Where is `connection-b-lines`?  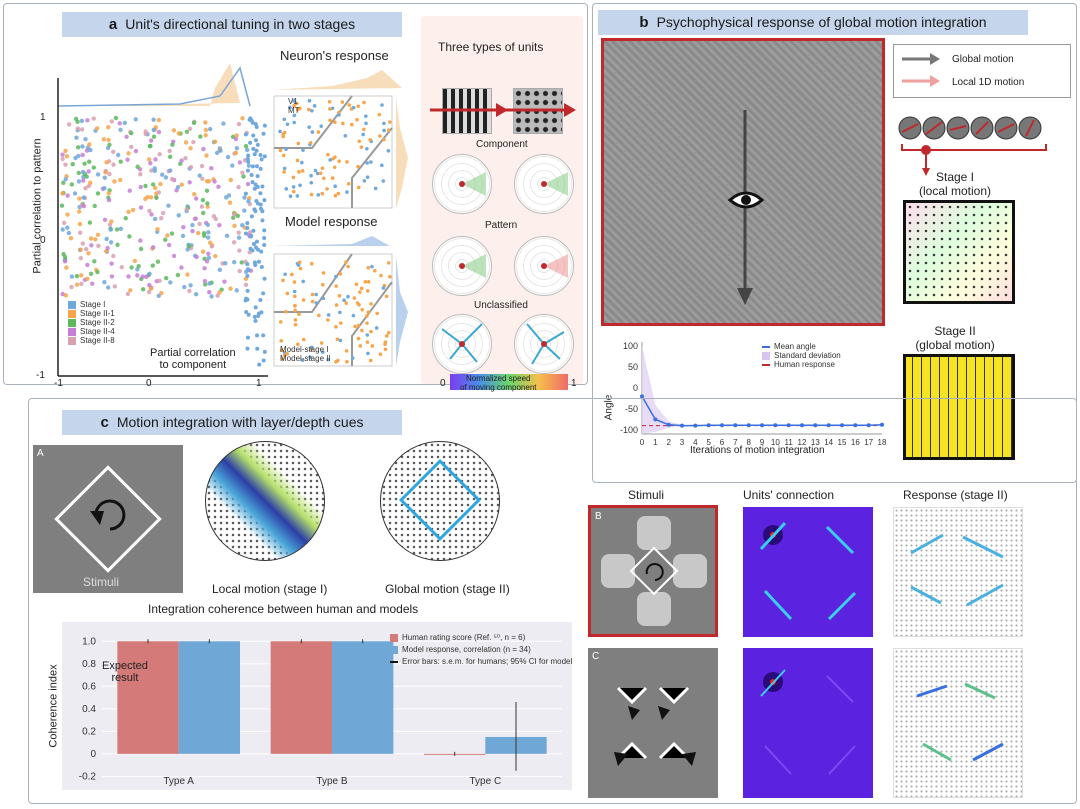 connection-b-lines is located at coordinates (808, 571).